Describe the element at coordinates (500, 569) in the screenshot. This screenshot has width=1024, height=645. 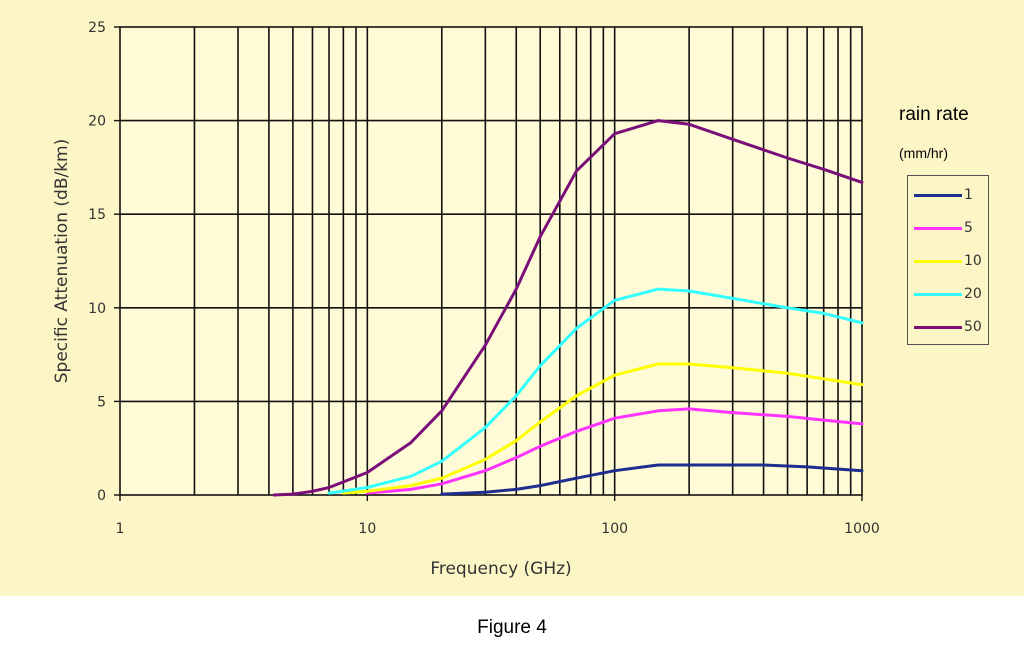
I see `x-axis-label: Frequency (GHz)` at that location.